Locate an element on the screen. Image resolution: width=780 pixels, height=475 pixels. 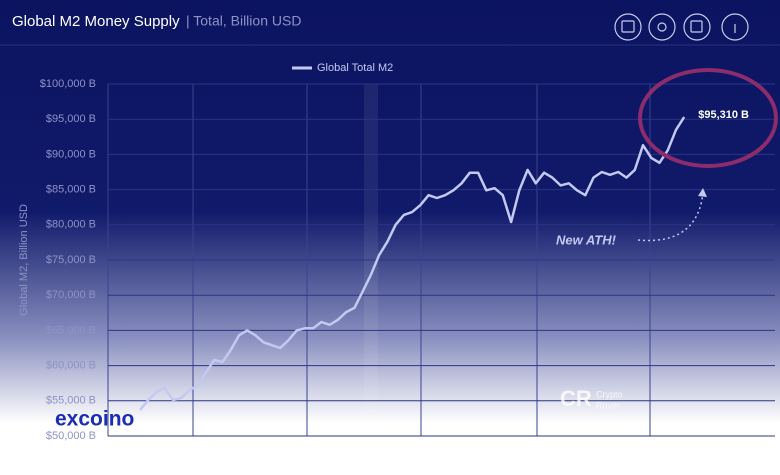
y-tick-label: $90,000 B is located at coordinates (71, 154).